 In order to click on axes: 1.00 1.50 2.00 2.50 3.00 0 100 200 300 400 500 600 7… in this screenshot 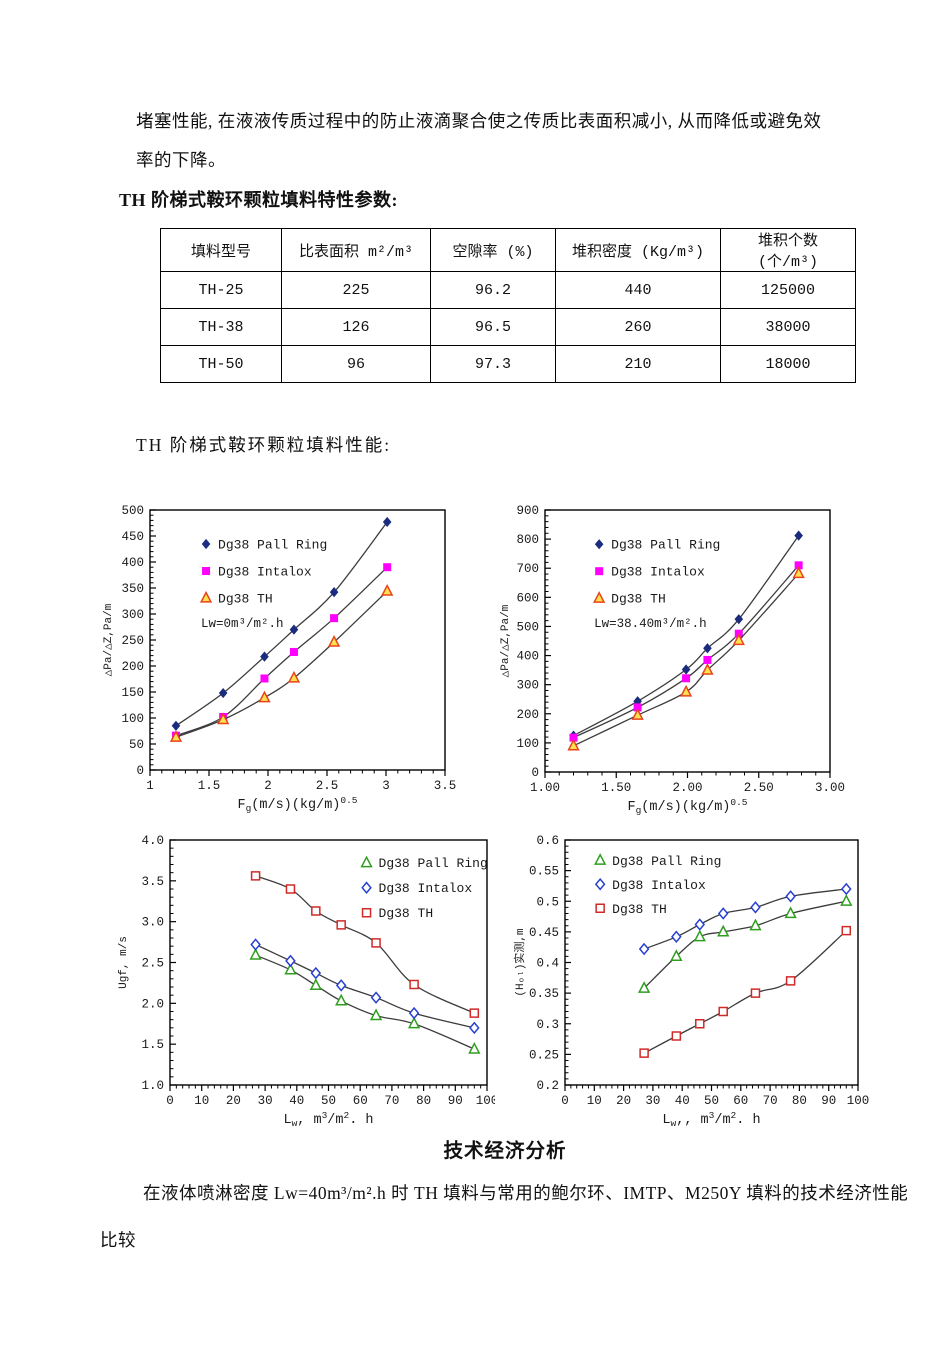, I will do `click(680, 649)`.